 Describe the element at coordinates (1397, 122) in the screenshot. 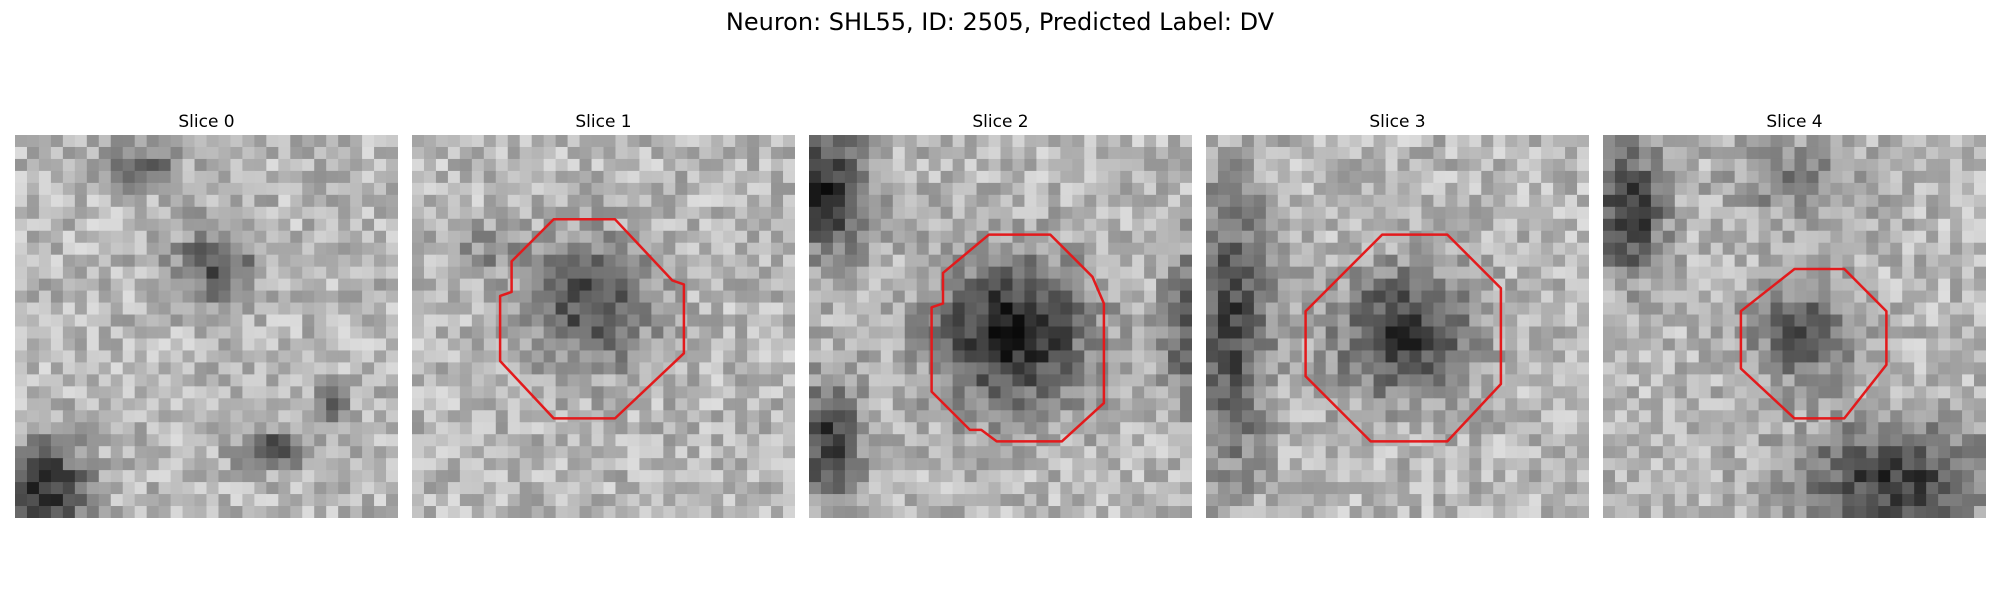

I see `panel-title-slice-3: Slice 3` at that location.